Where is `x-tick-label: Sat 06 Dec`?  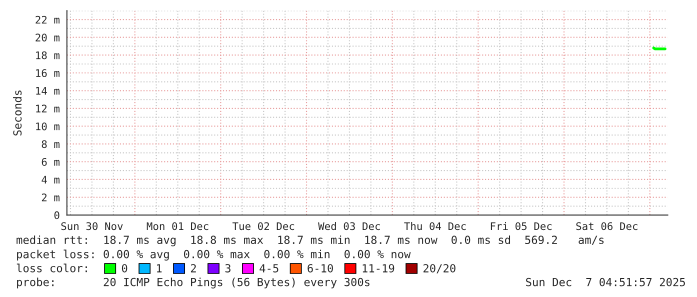
x-tick-label: Sat 06 Dec is located at coordinates (607, 226).